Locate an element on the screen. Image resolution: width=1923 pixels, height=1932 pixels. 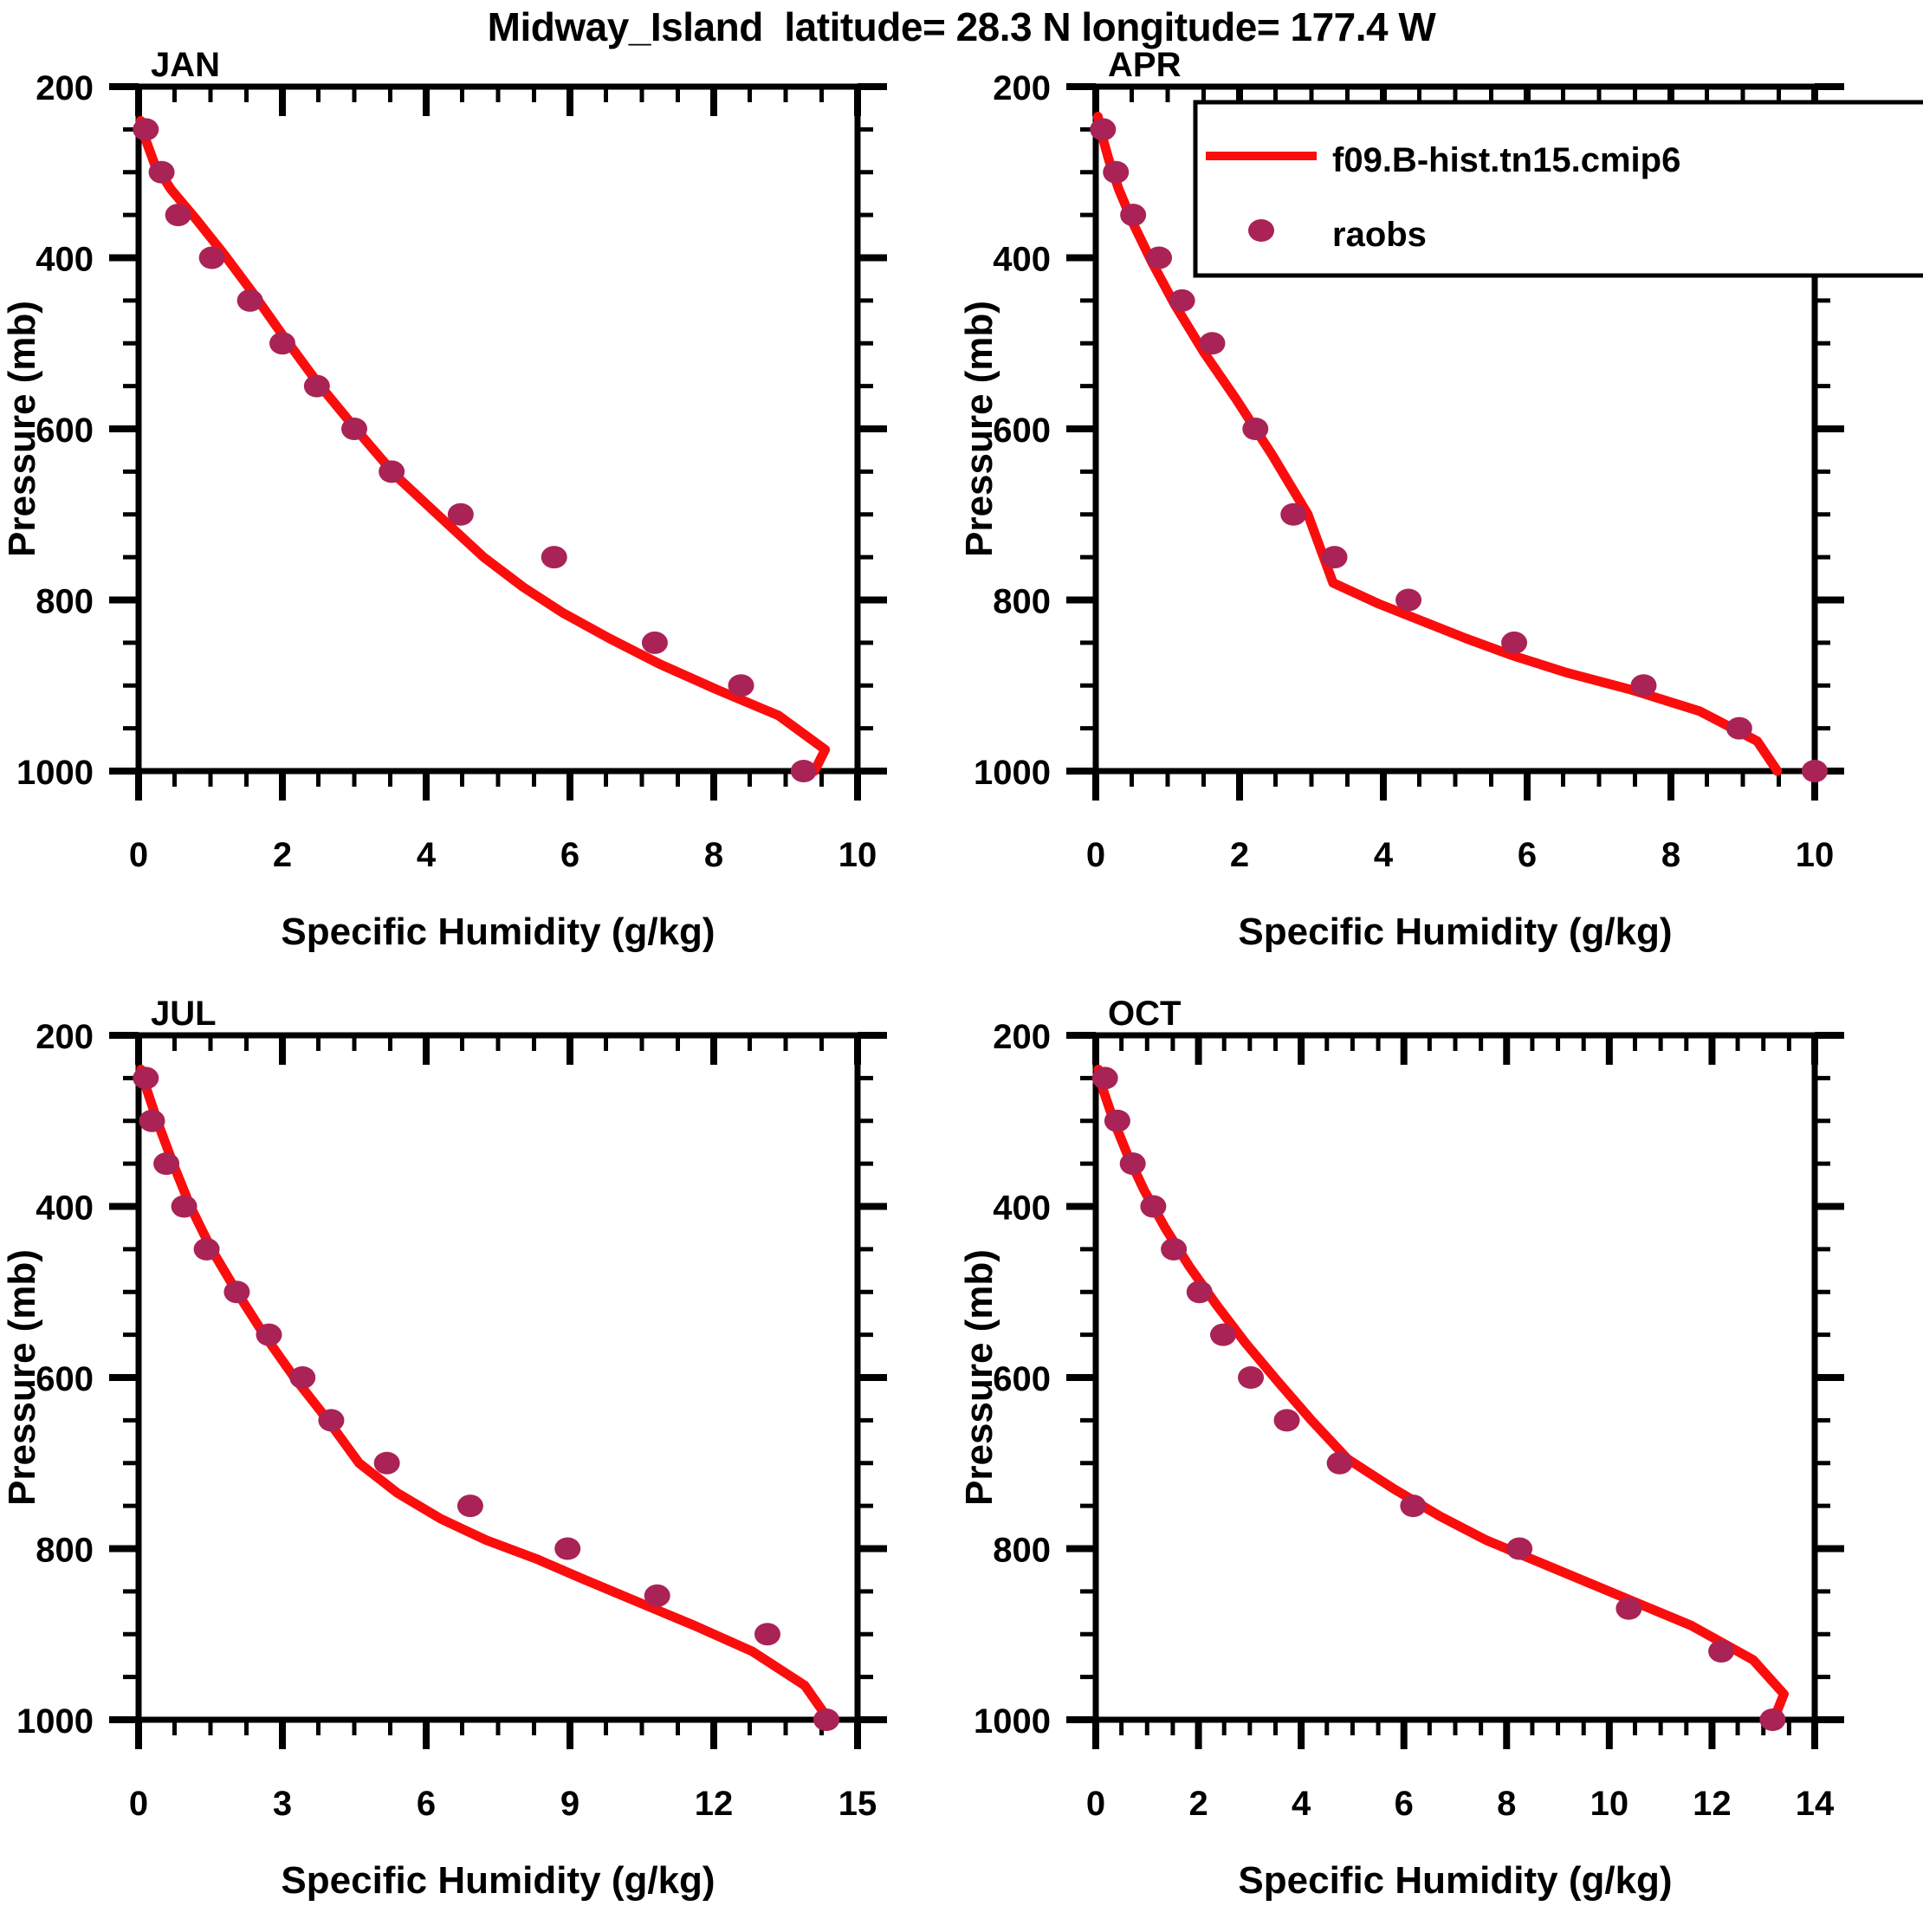
x-tick-label: 12 is located at coordinates (714, 1804).